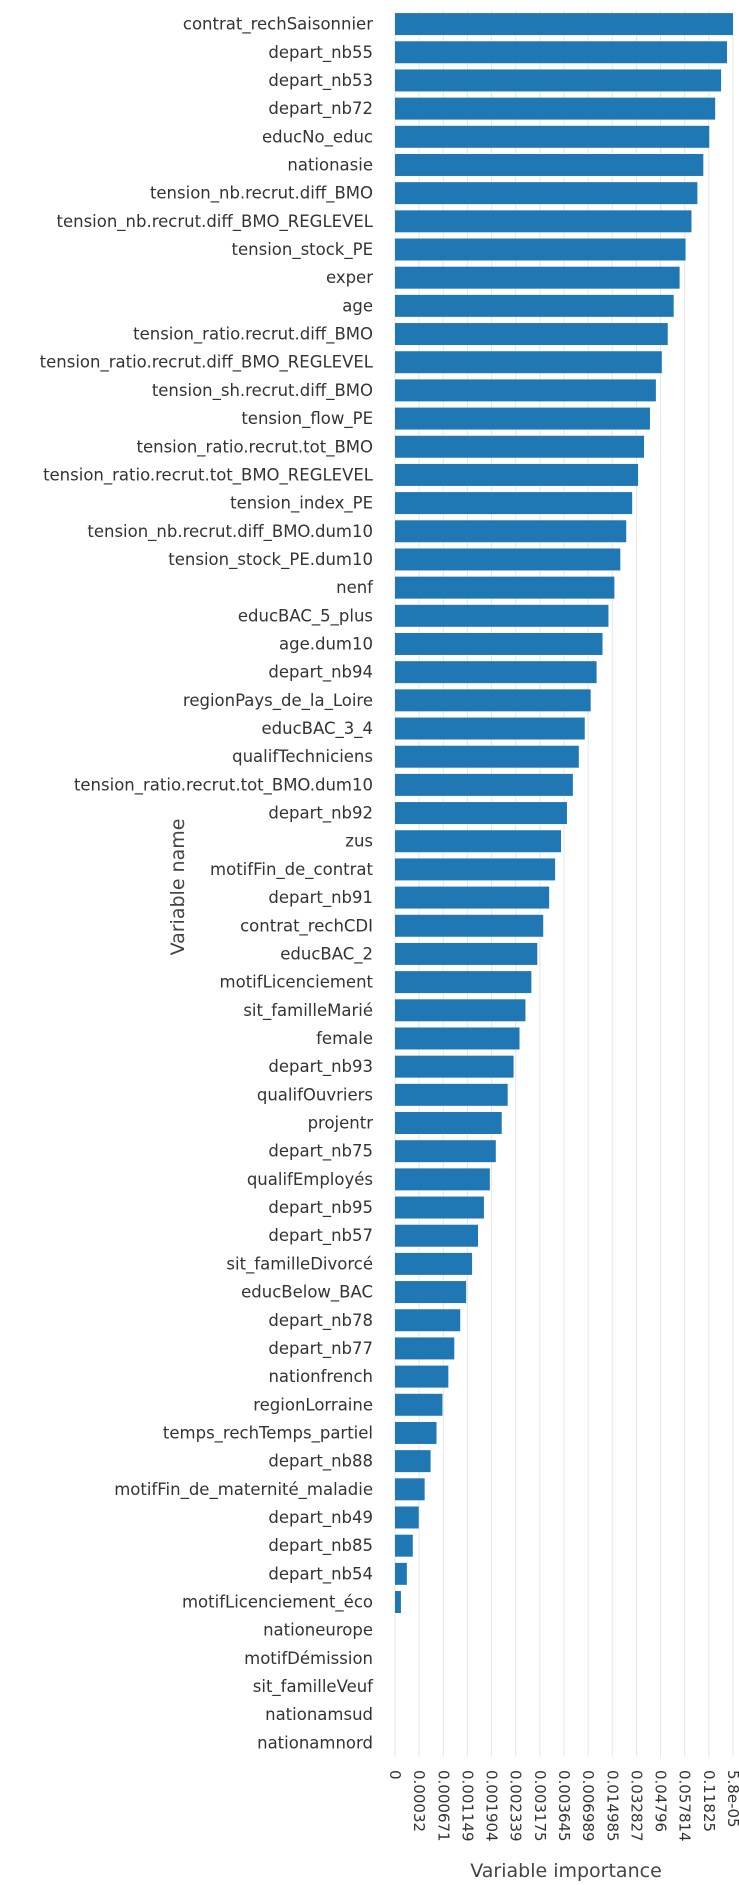 This screenshot has width=739, height=1885. I want to click on category-label: motifLicenciement_éco, so click(277, 1603).